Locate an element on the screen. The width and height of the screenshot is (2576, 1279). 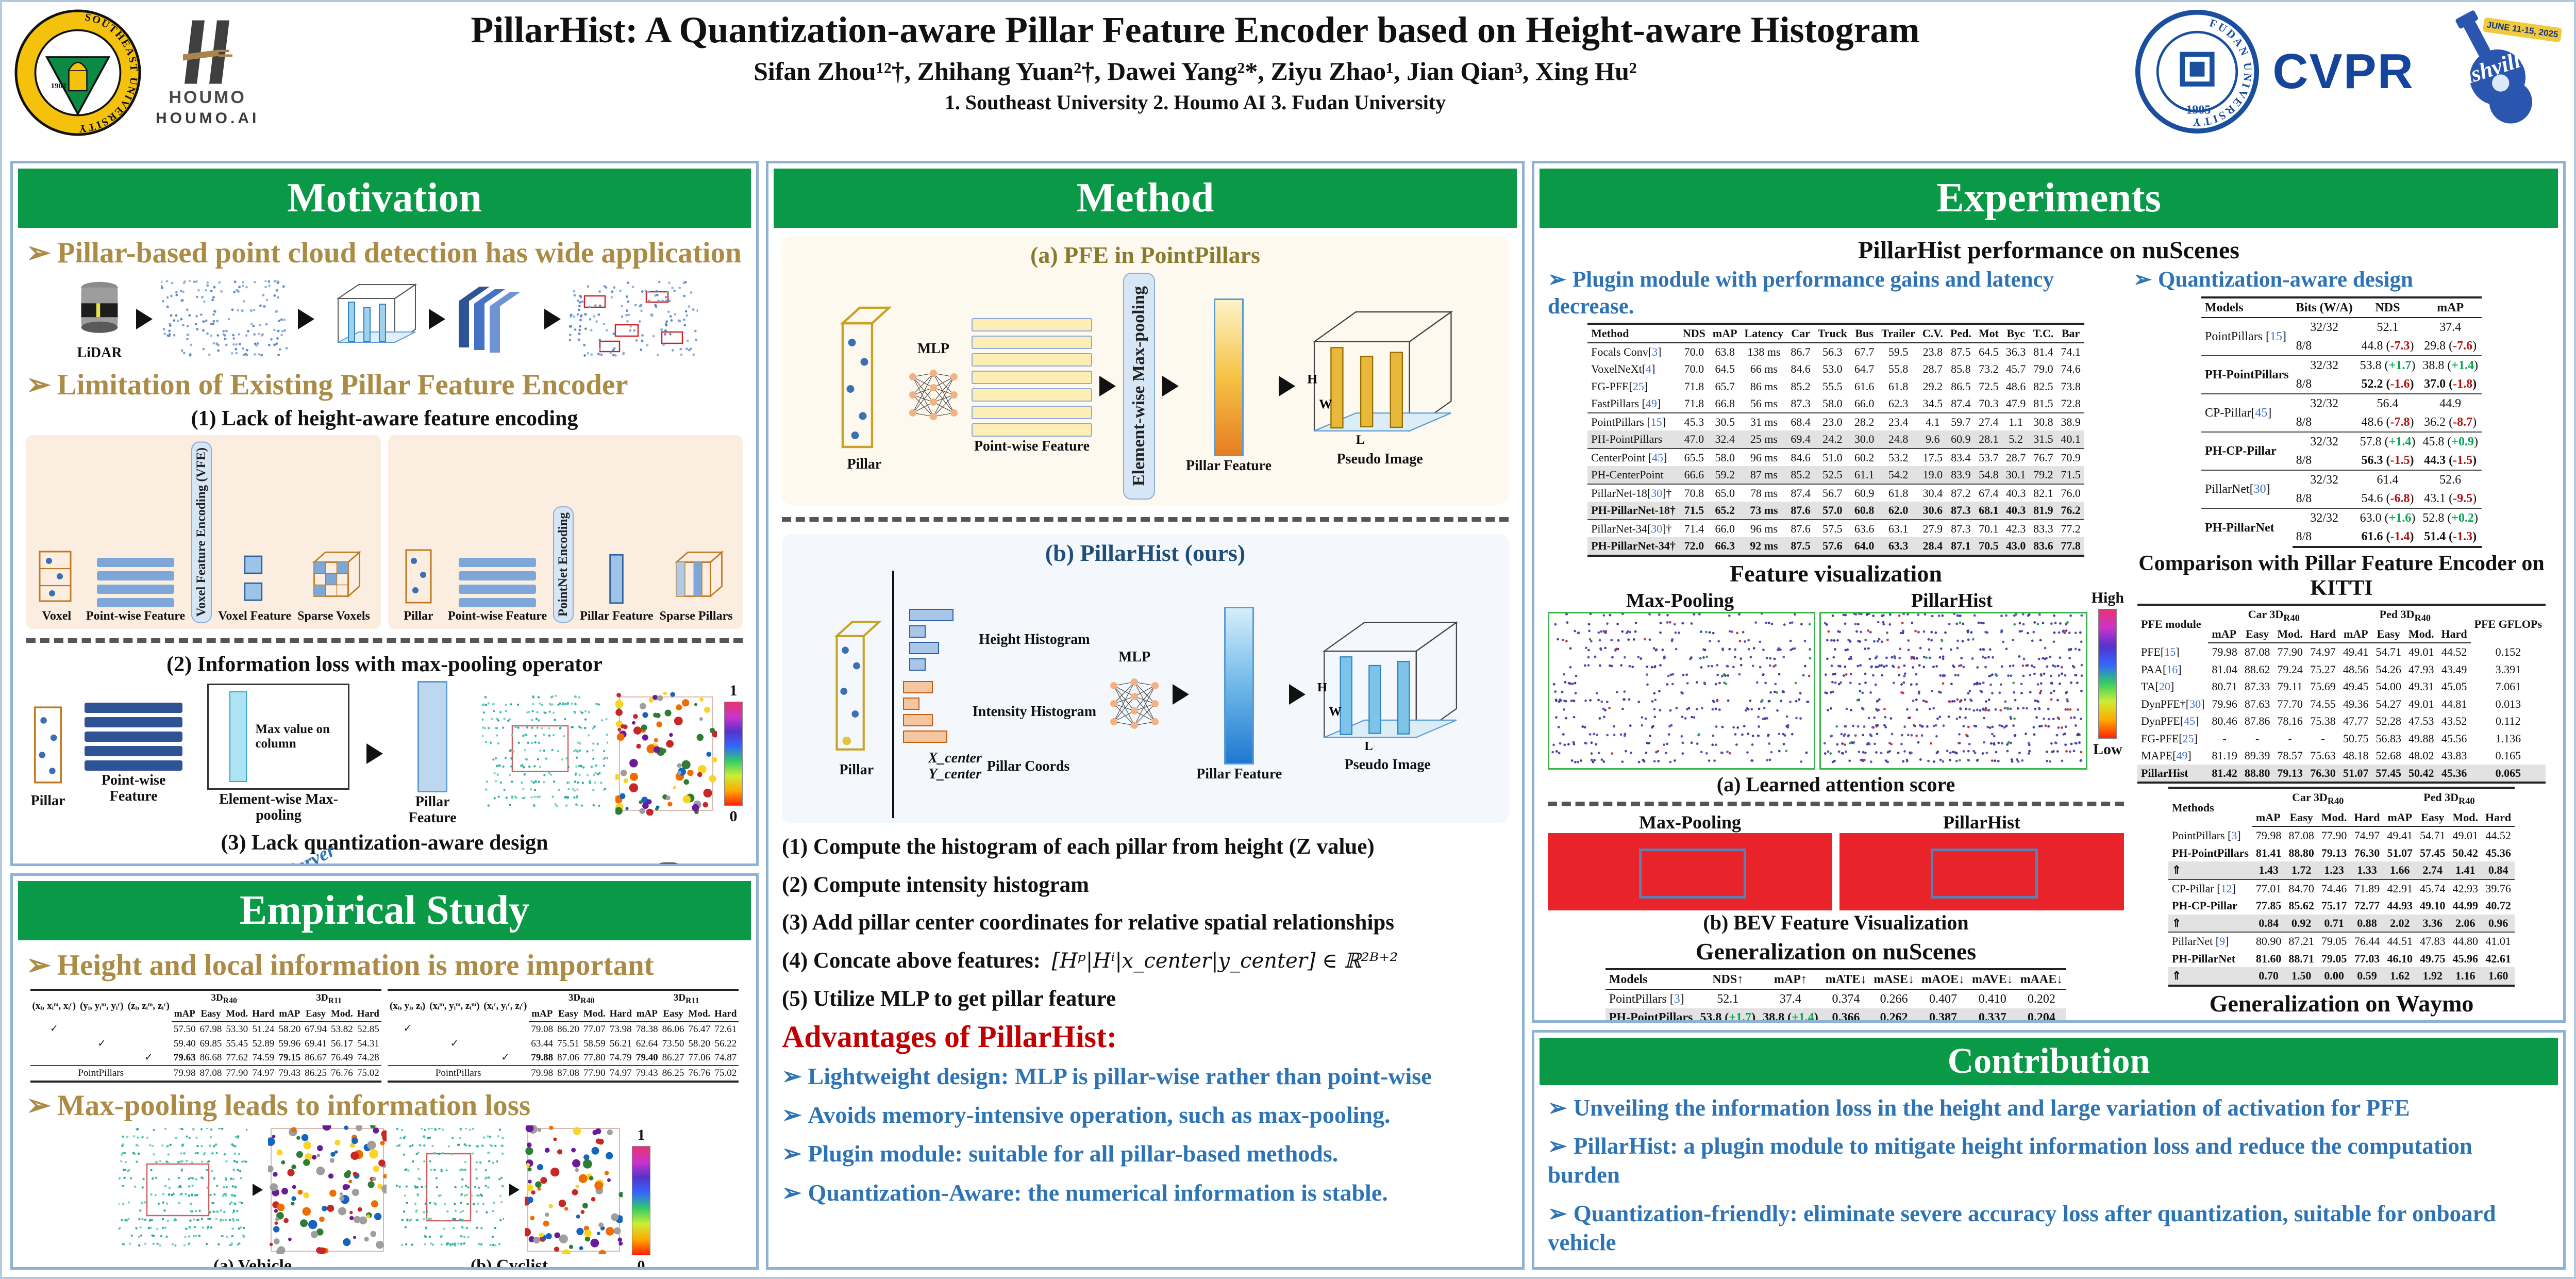
figure-b-caption: (b) Cyclist is located at coordinates (509, 1261).